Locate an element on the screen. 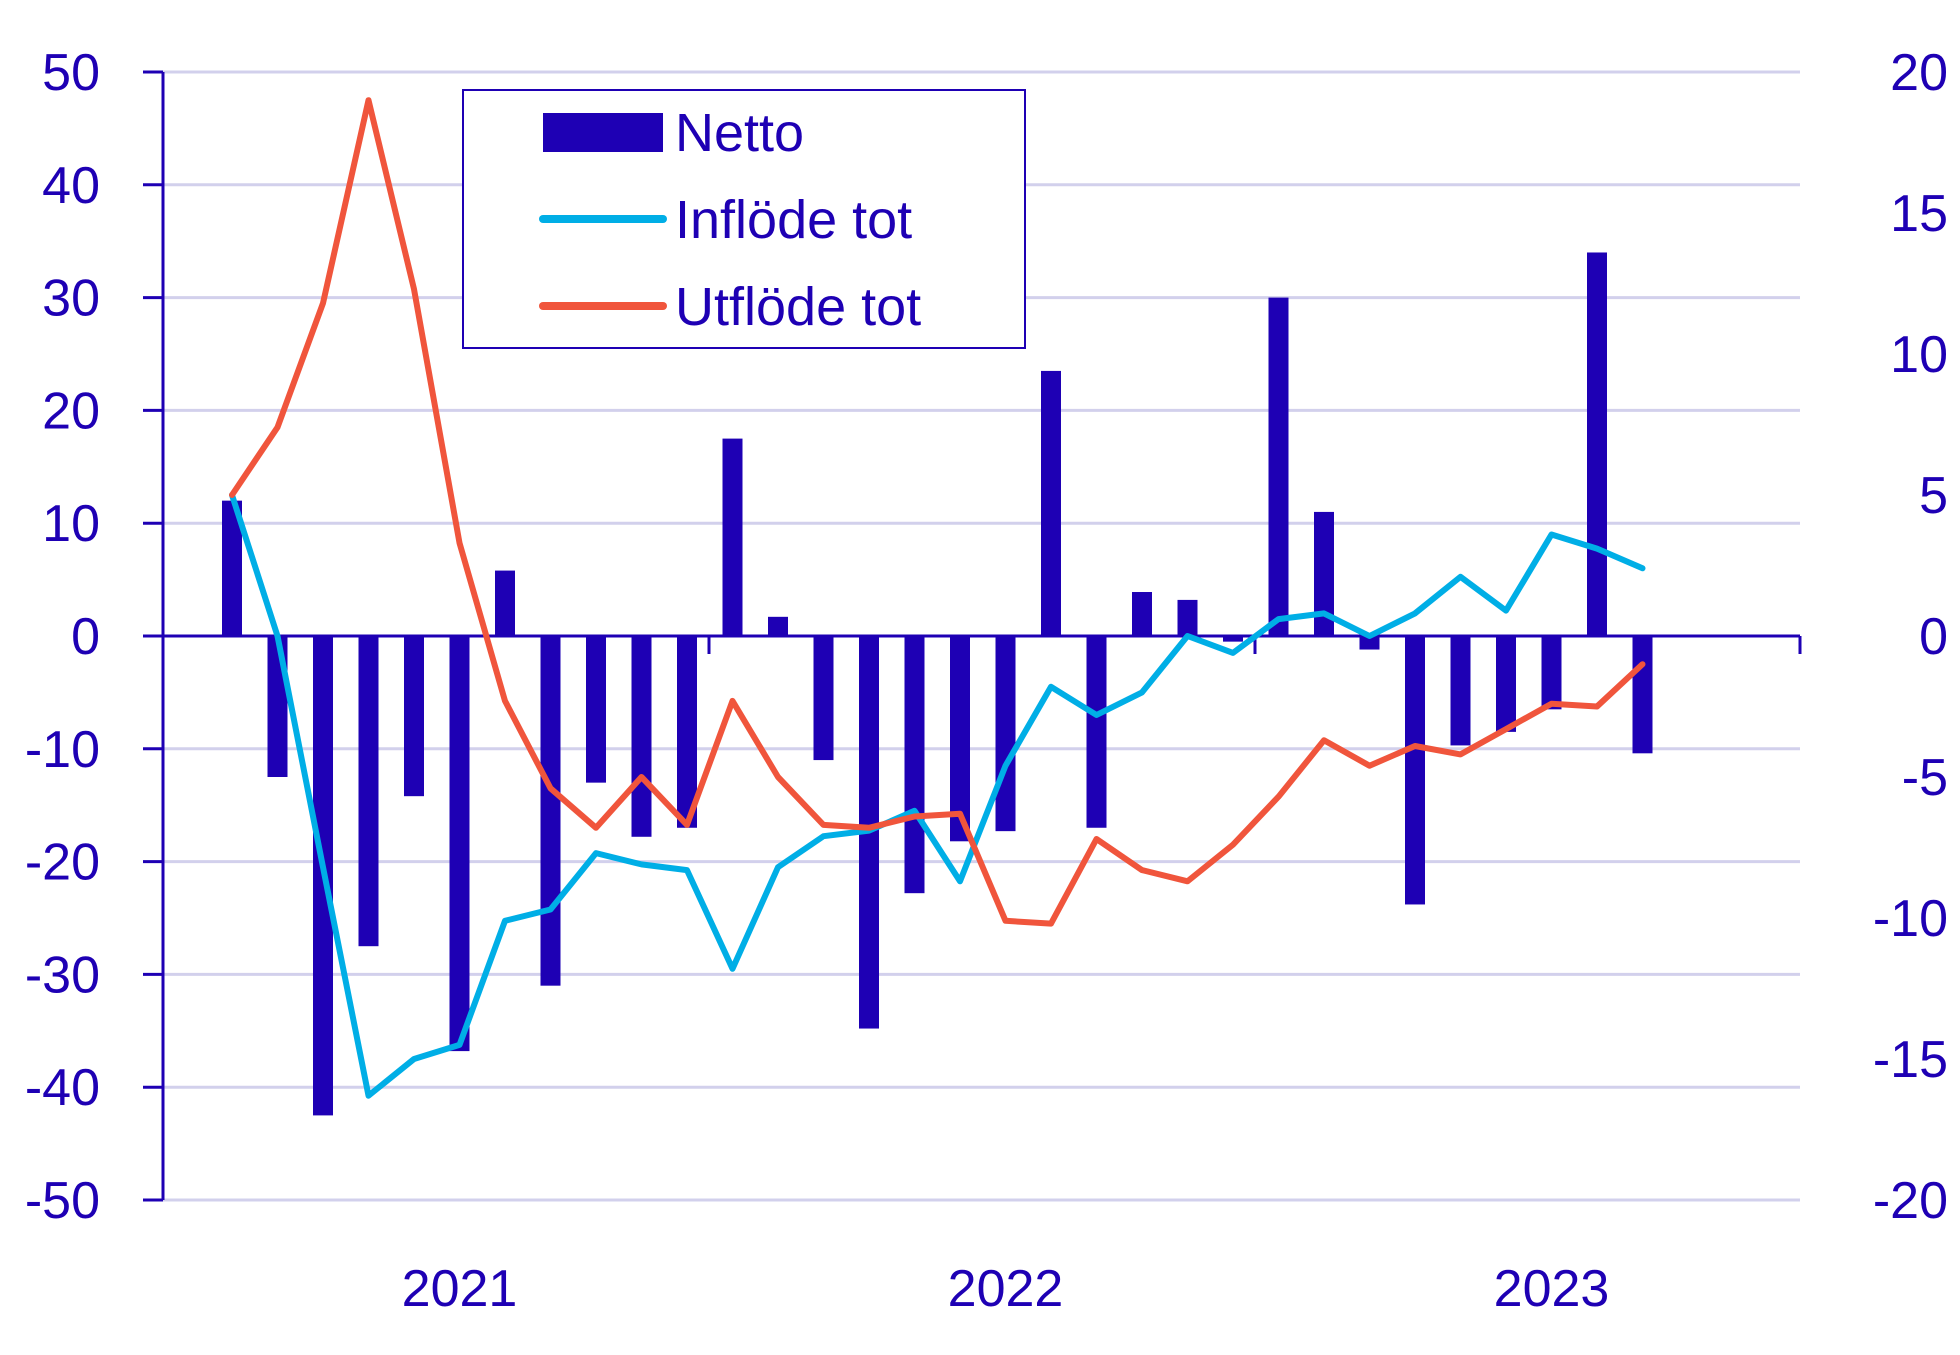 The height and width of the screenshot is (1355, 1960). left-tick-label-0: 50 is located at coordinates (71, 73).